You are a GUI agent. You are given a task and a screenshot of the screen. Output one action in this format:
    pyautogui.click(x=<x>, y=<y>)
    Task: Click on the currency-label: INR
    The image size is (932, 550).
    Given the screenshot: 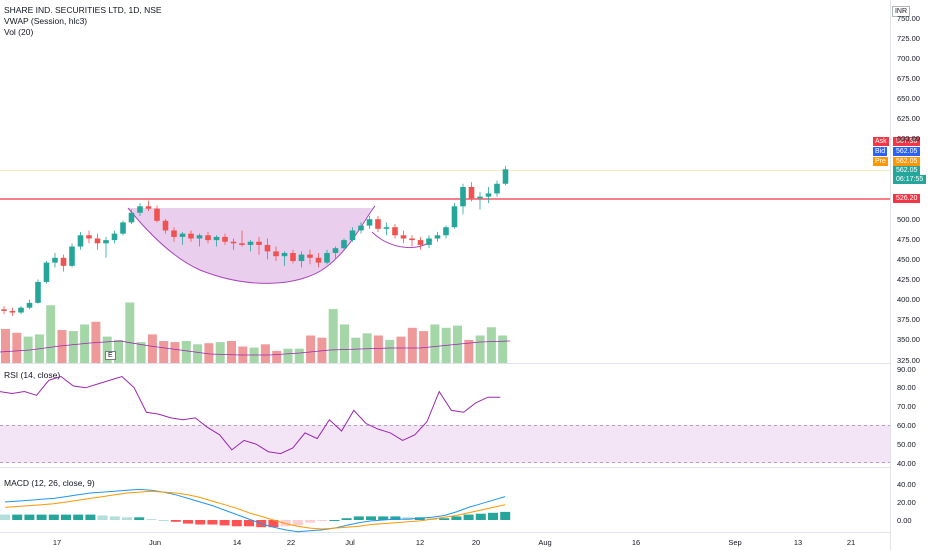 What is the action you would take?
    pyautogui.click(x=900, y=11)
    